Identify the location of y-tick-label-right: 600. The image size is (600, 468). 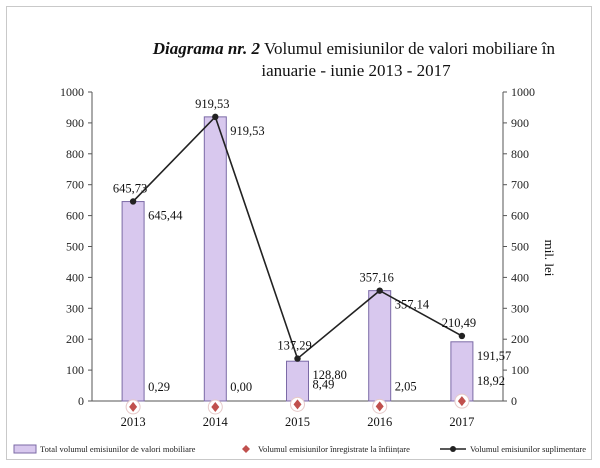
(520, 216).